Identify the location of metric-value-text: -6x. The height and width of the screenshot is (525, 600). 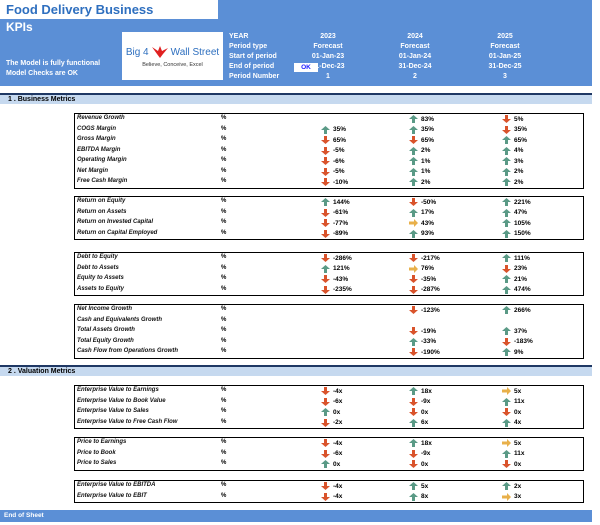
(338, 401).